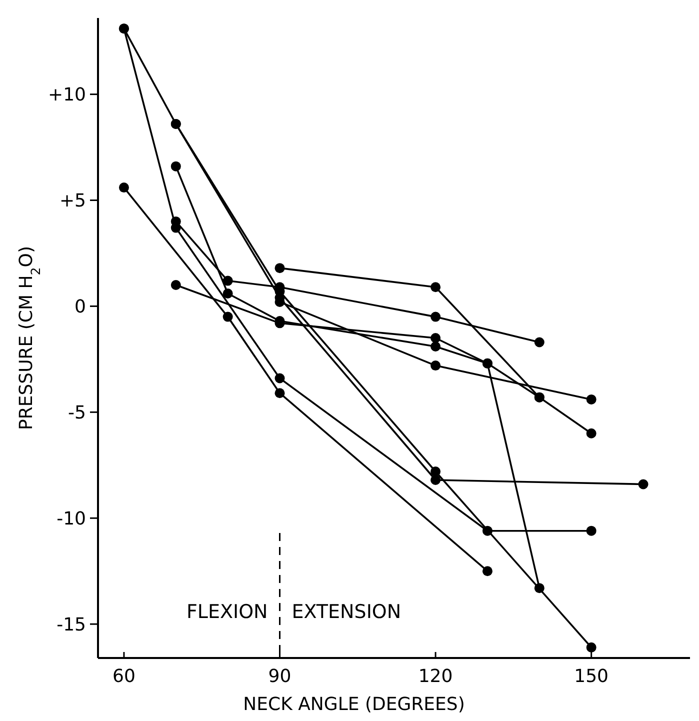 Image resolution: width=699 pixels, height=721 pixels. Describe the element at coordinates (71, 519) in the screenshot. I see `y-tick-label: -10` at that location.